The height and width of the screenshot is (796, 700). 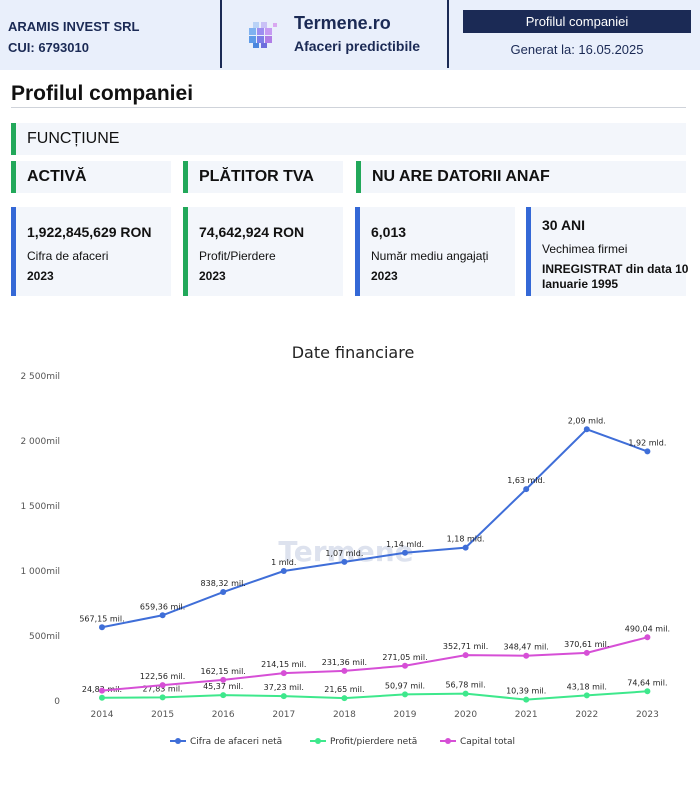 I want to click on data-label: 43,18 mil., so click(x=587, y=686).